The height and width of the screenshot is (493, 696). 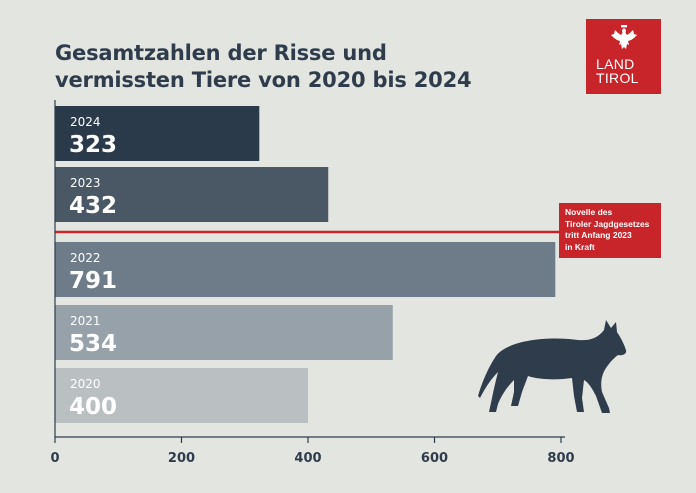 What do you see at coordinates (307, 458) in the screenshot?
I see `x-tick-label: 400` at bounding box center [307, 458].